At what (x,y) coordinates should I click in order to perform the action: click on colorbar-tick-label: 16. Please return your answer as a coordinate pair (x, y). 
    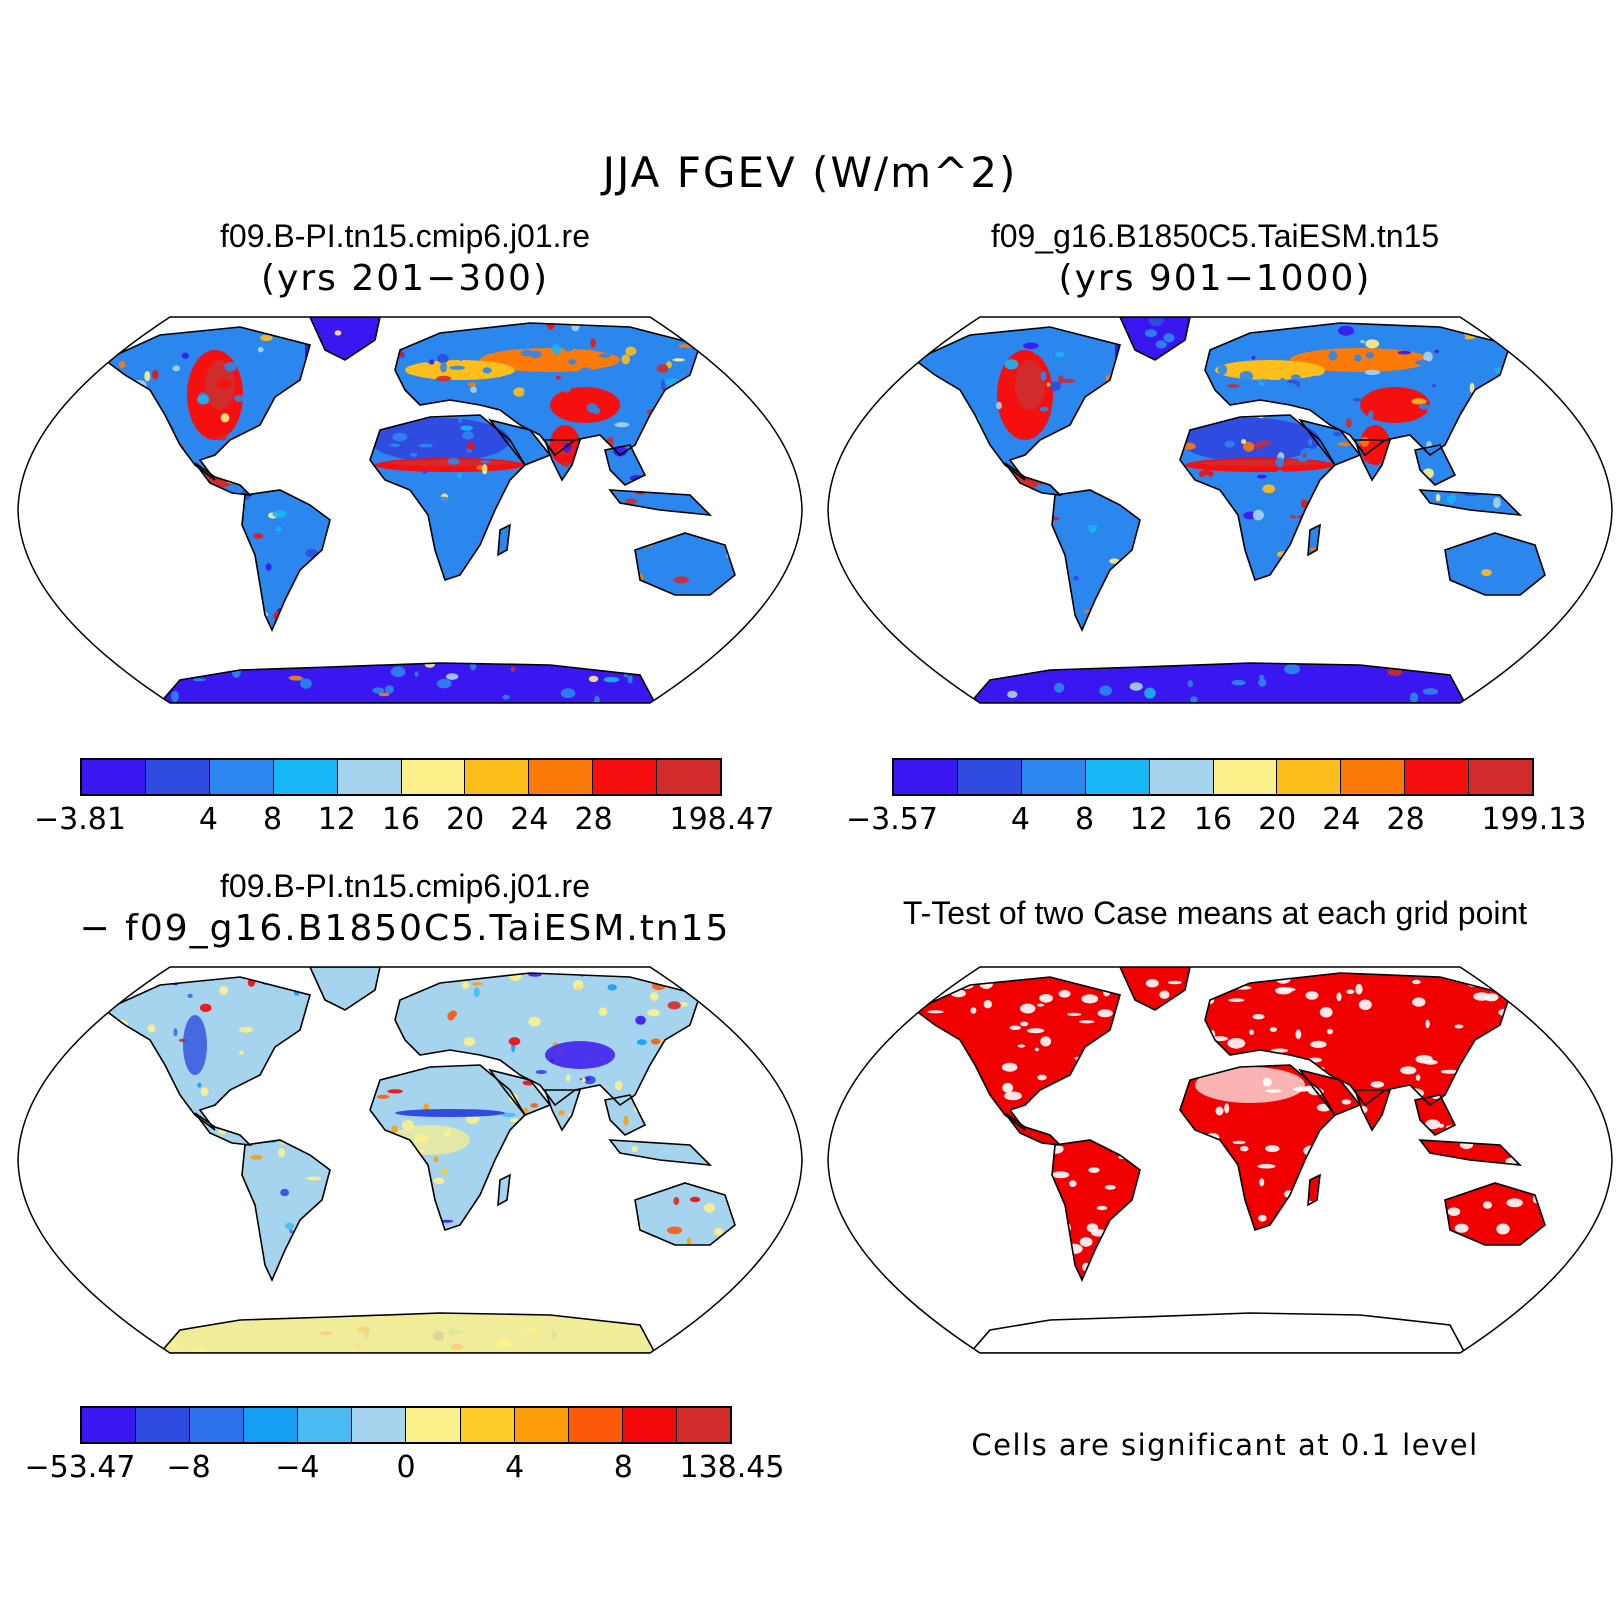
    Looking at the image, I should click on (401, 819).